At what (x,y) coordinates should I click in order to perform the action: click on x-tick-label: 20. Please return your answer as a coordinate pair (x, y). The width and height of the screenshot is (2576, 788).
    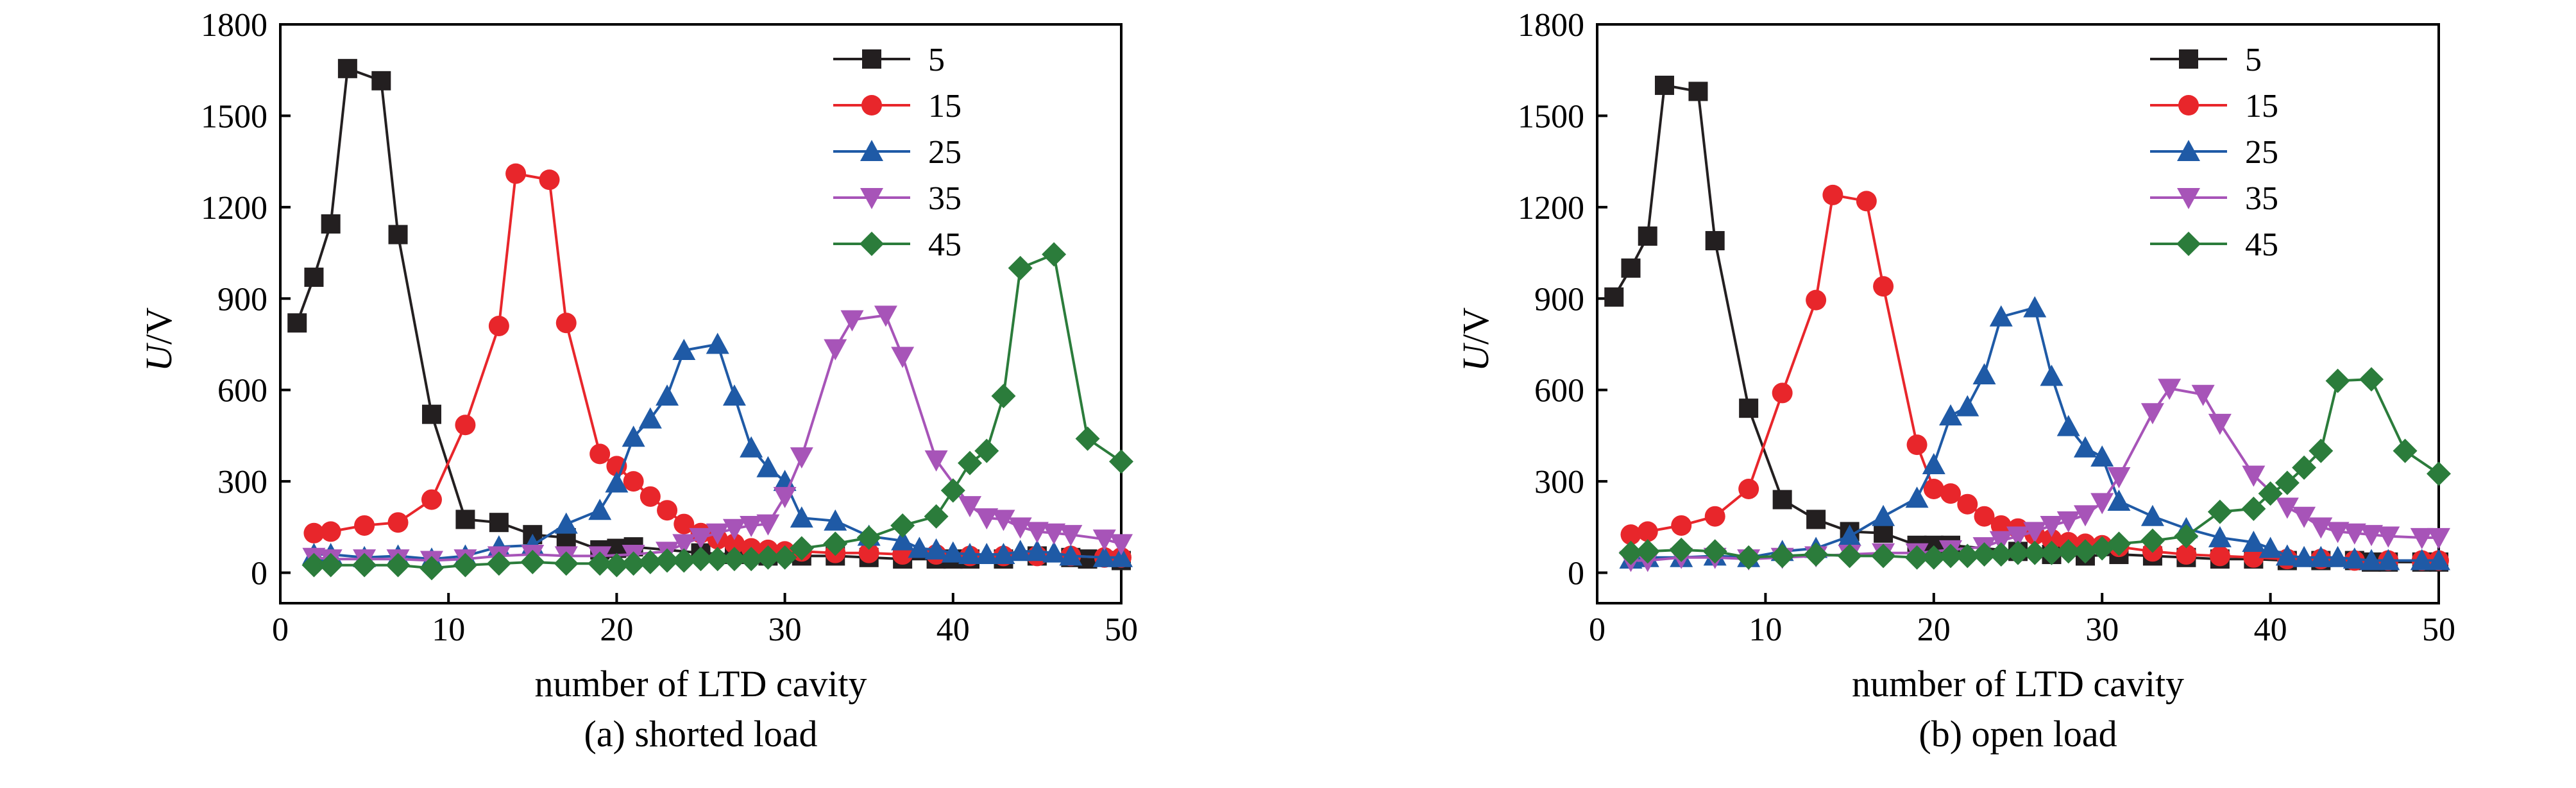
    Looking at the image, I should click on (616, 630).